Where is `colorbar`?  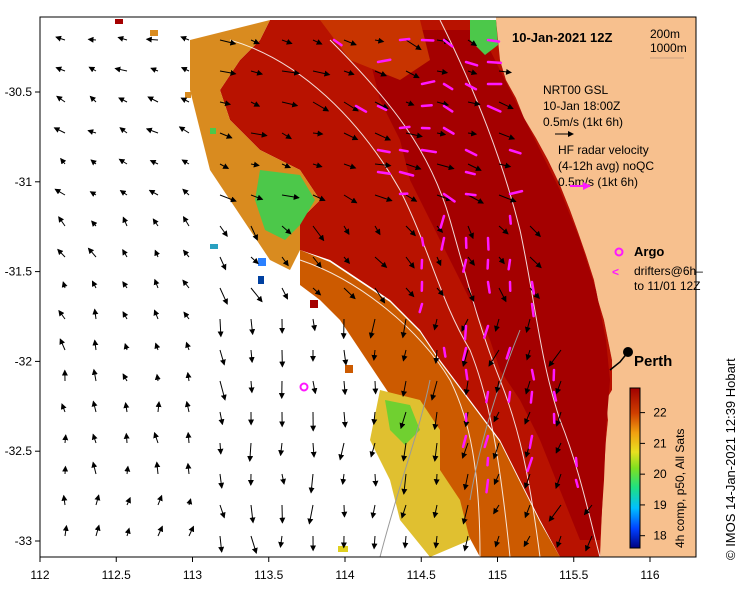 colorbar is located at coordinates (635, 468).